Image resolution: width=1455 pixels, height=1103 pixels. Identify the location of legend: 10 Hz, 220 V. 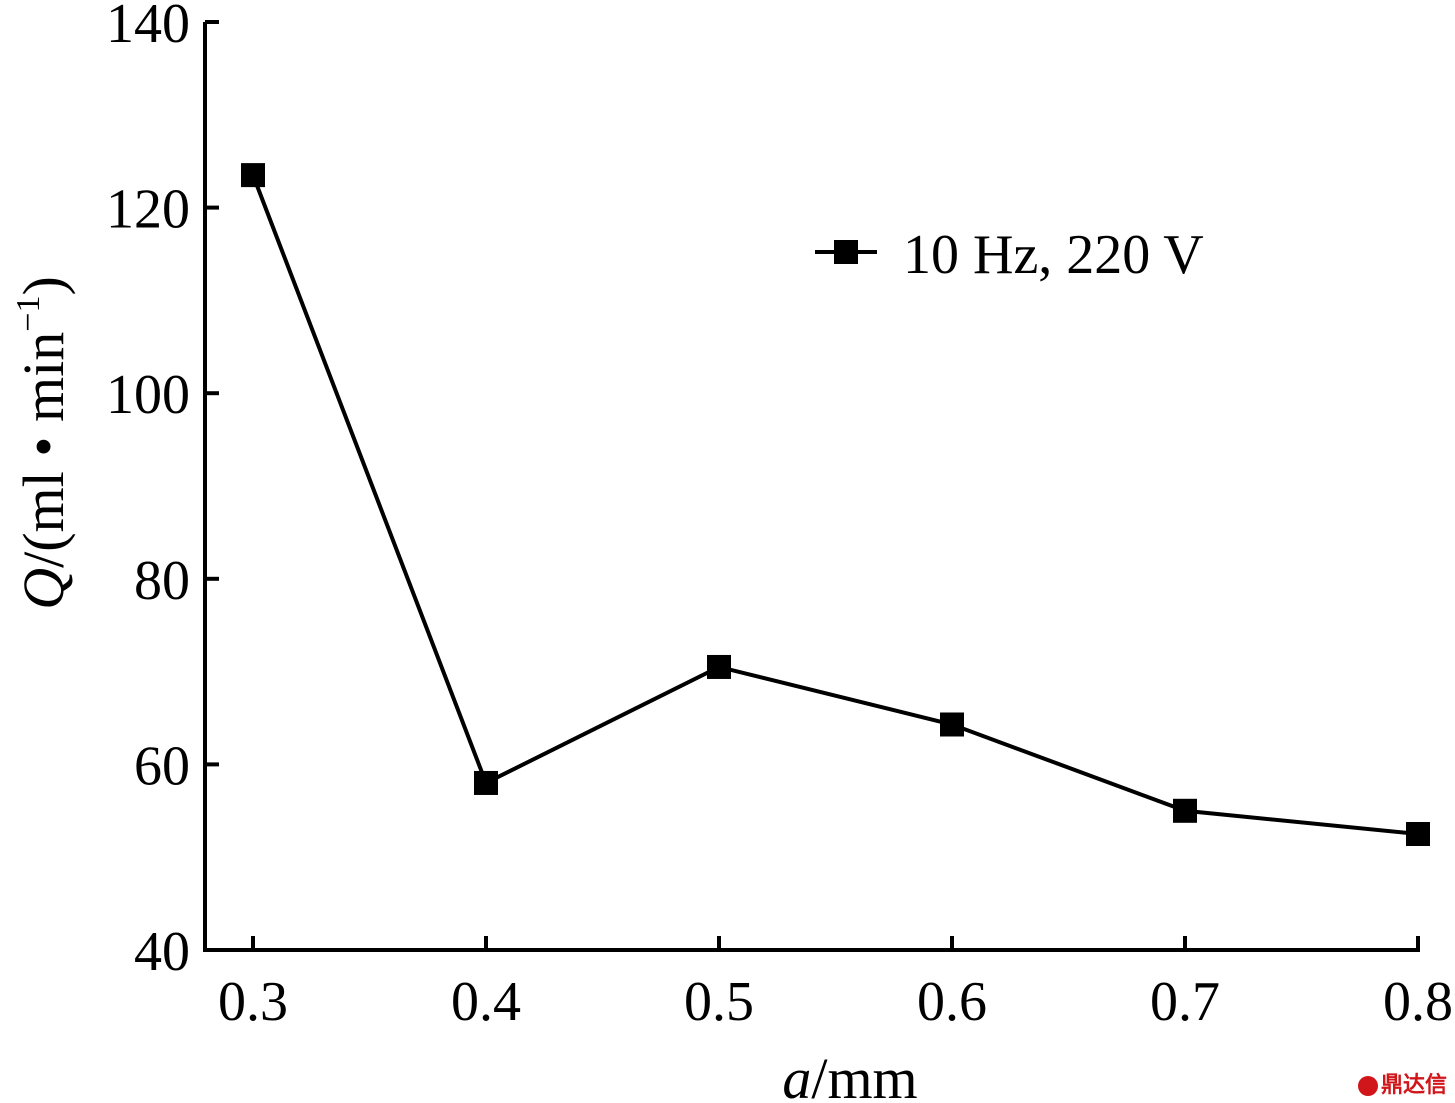
(1009, 255).